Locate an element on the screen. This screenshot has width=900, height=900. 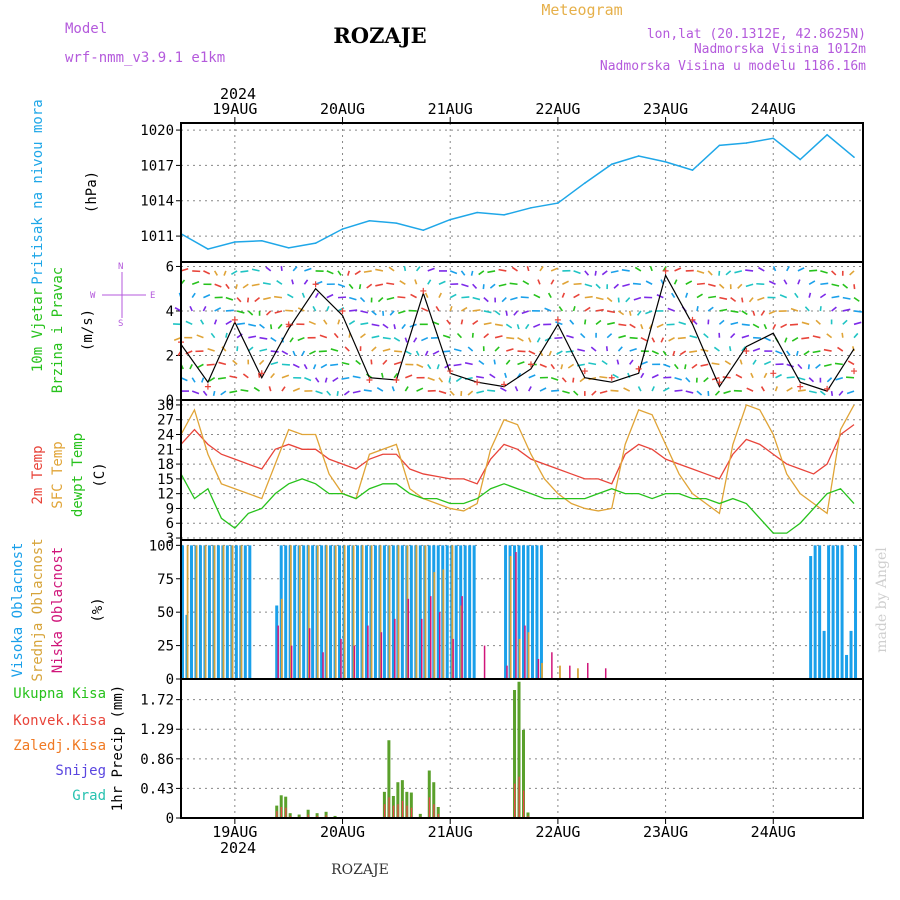
legend-snow: Snijeg is located at coordinates (80, 771).